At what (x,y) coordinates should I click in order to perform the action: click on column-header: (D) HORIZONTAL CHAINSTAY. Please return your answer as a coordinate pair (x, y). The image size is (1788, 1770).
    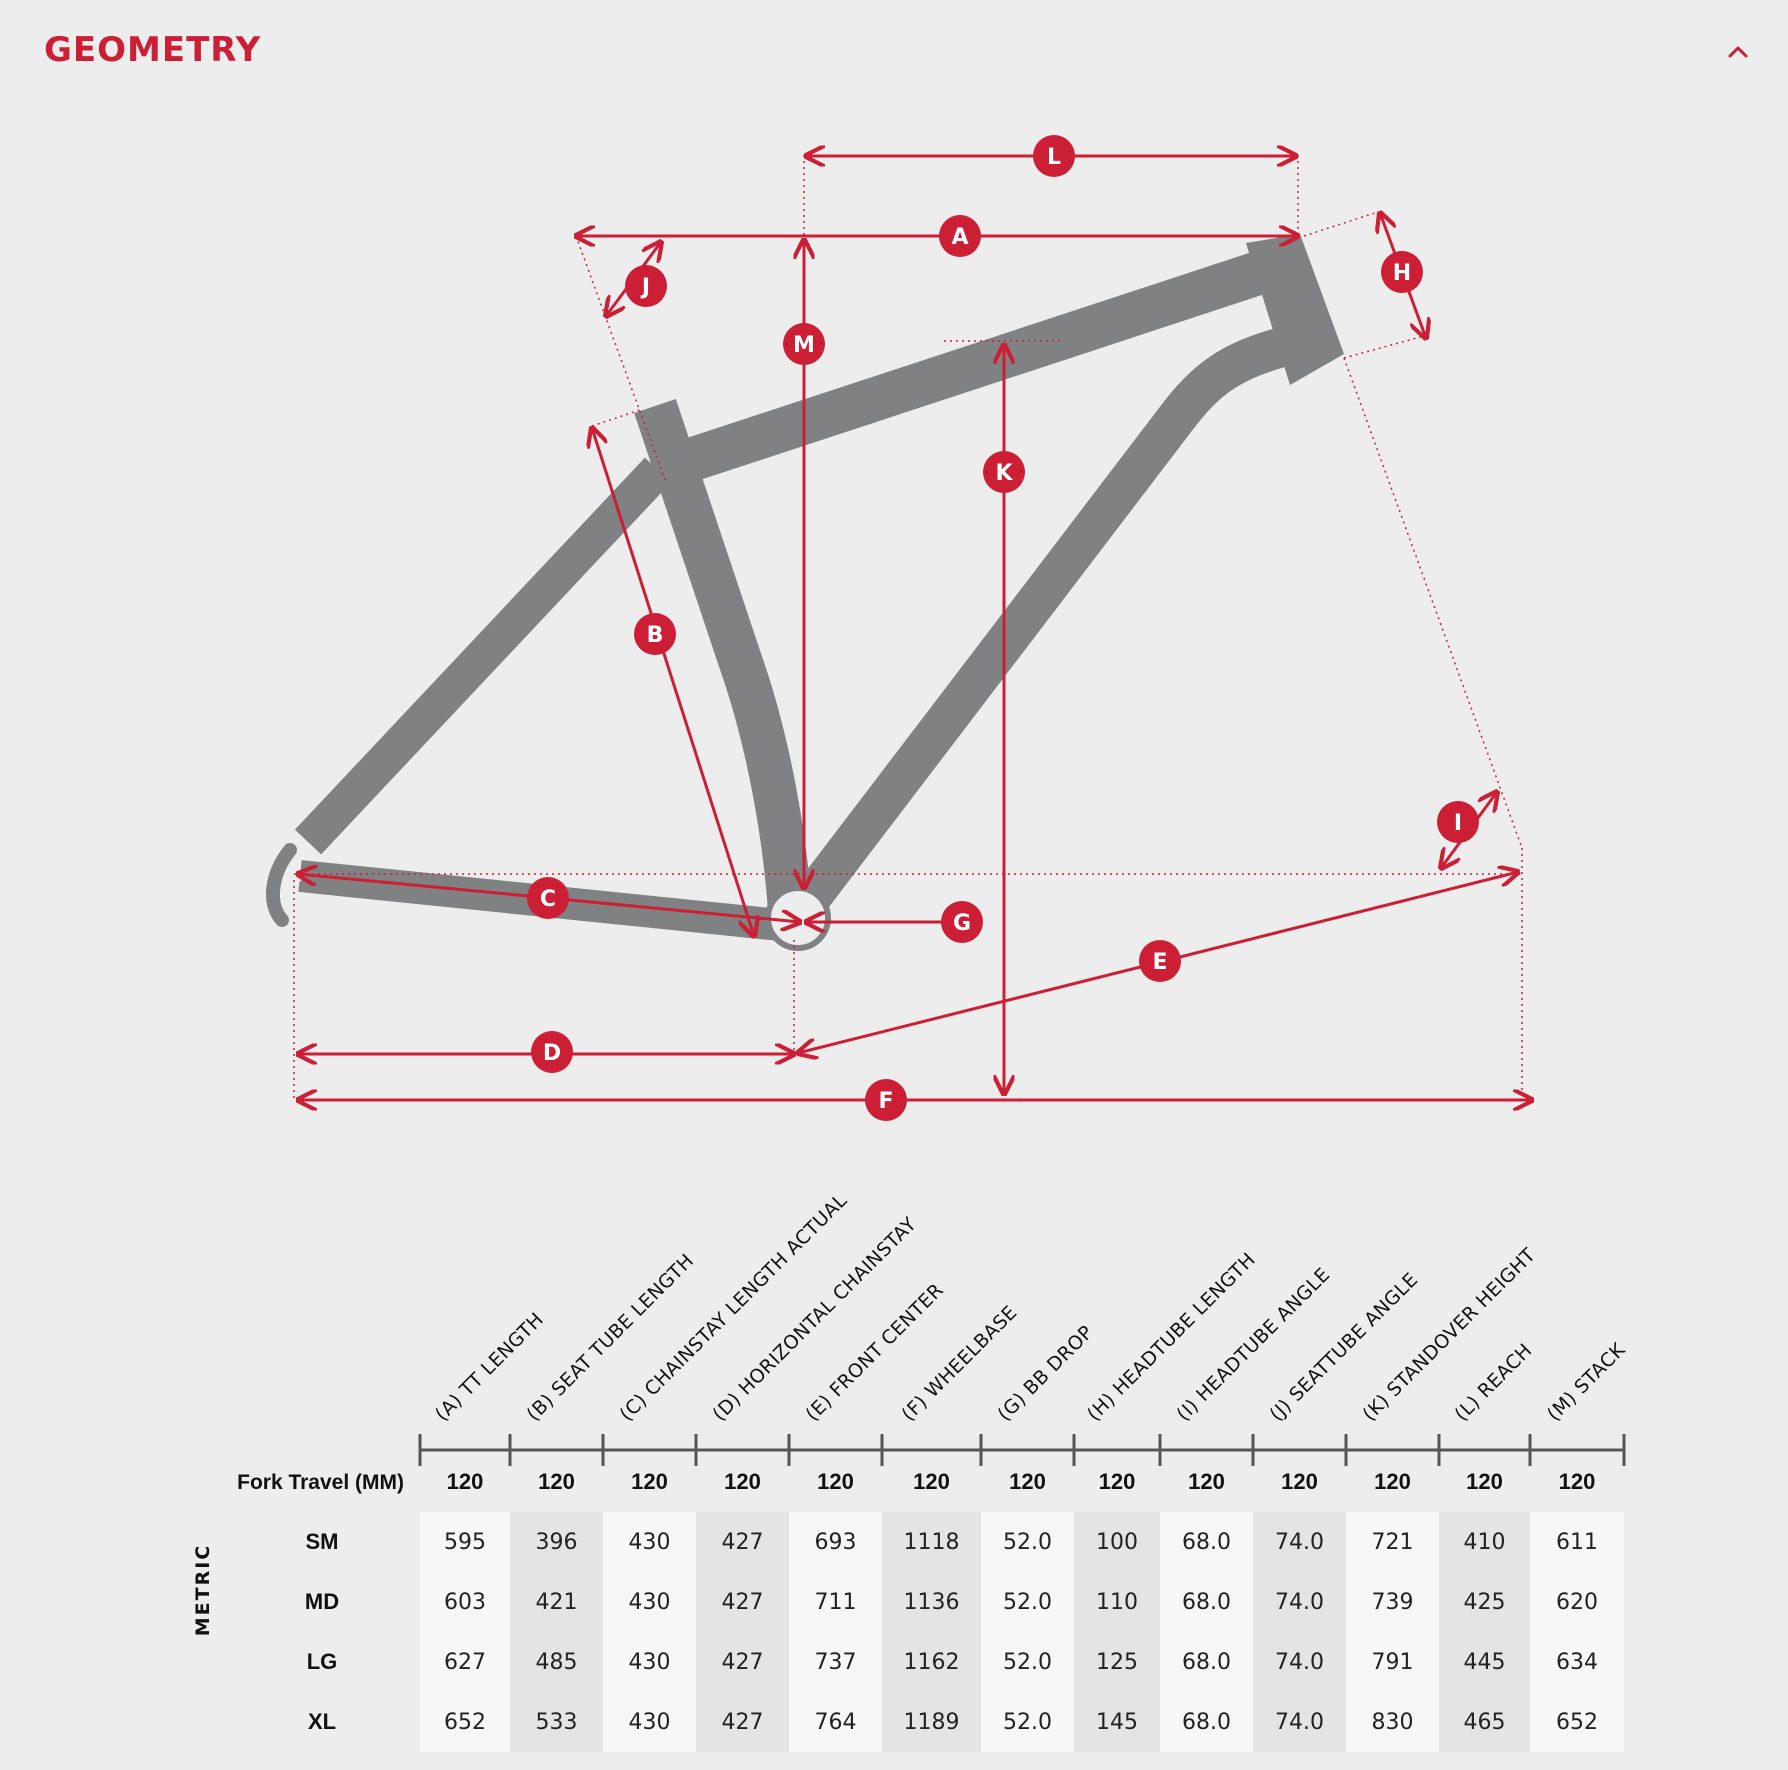
    Looking at the image, I should click on (814, 1319).